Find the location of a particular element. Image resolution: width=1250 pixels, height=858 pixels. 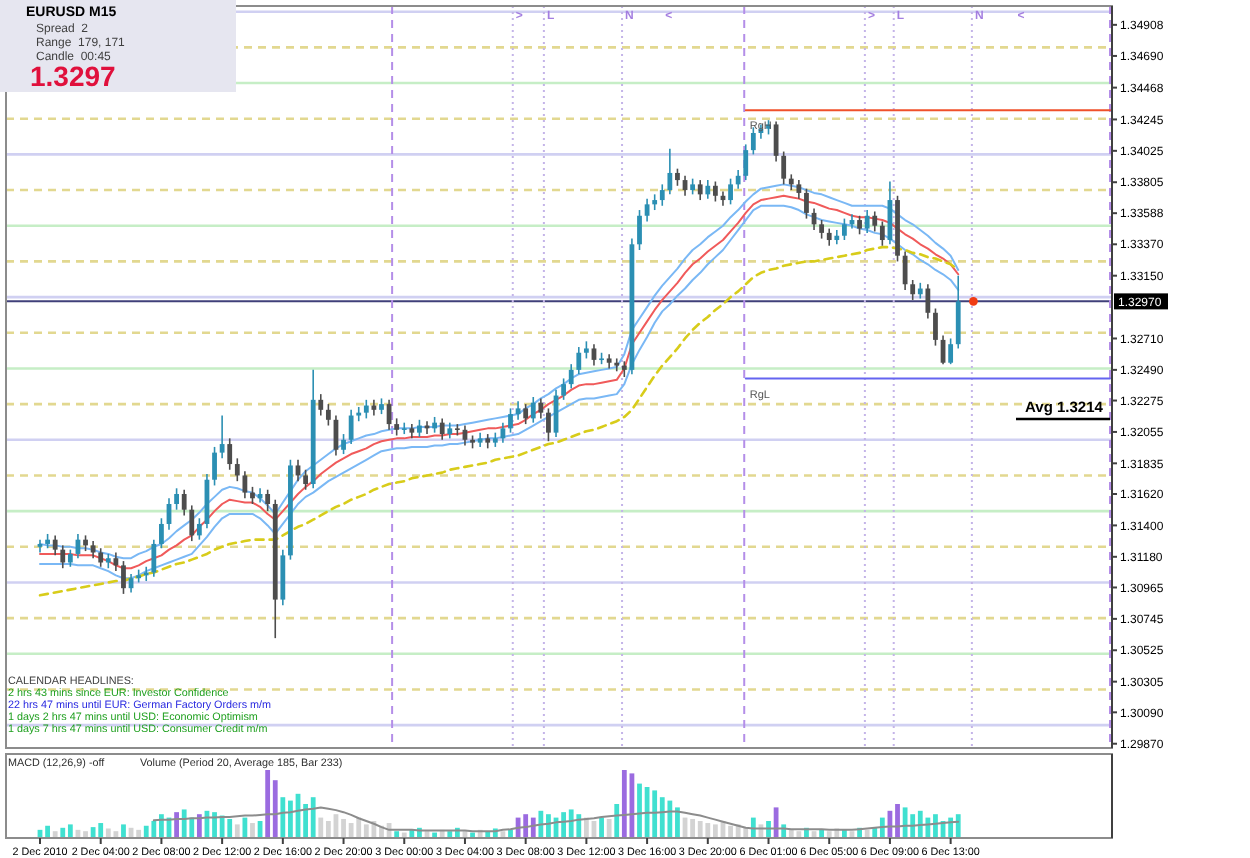

annotation: 1.3297 is located at coordinates (73, 76).